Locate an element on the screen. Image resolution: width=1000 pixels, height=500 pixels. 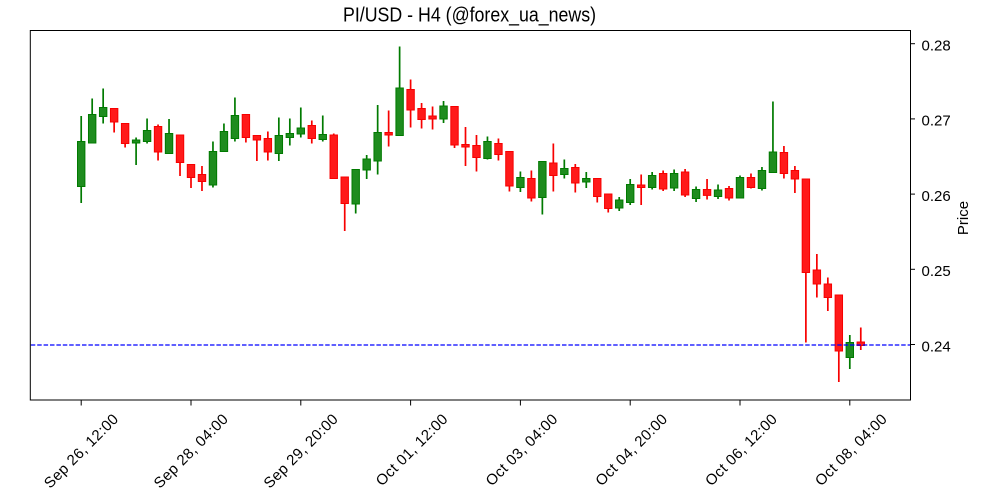
svg-text: 0.25 is located at coordinates (936, 271).